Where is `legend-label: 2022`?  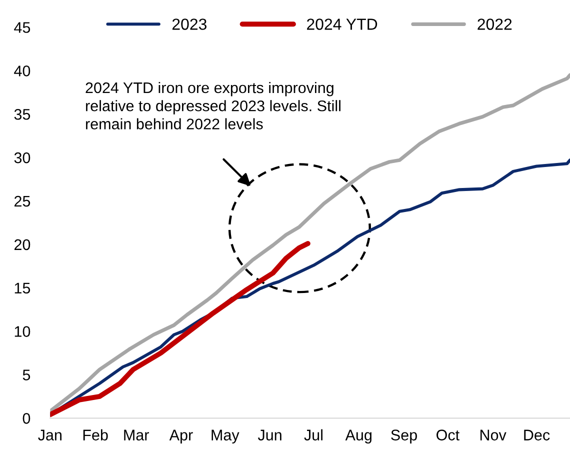 legend-label: 2022 is located at coordinates (495, 24).